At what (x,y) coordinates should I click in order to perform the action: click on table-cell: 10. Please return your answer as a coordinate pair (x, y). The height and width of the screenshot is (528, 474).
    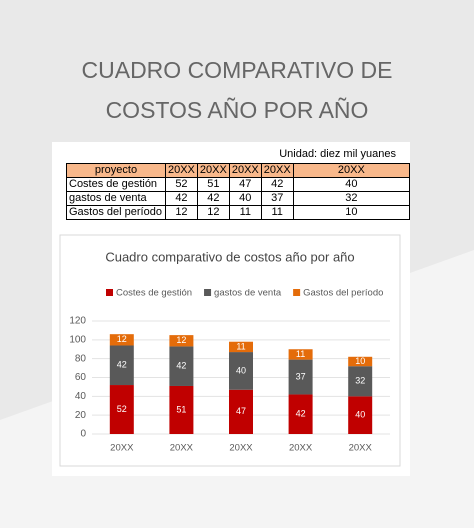
    Looking at the image, I should click on (351, 212).